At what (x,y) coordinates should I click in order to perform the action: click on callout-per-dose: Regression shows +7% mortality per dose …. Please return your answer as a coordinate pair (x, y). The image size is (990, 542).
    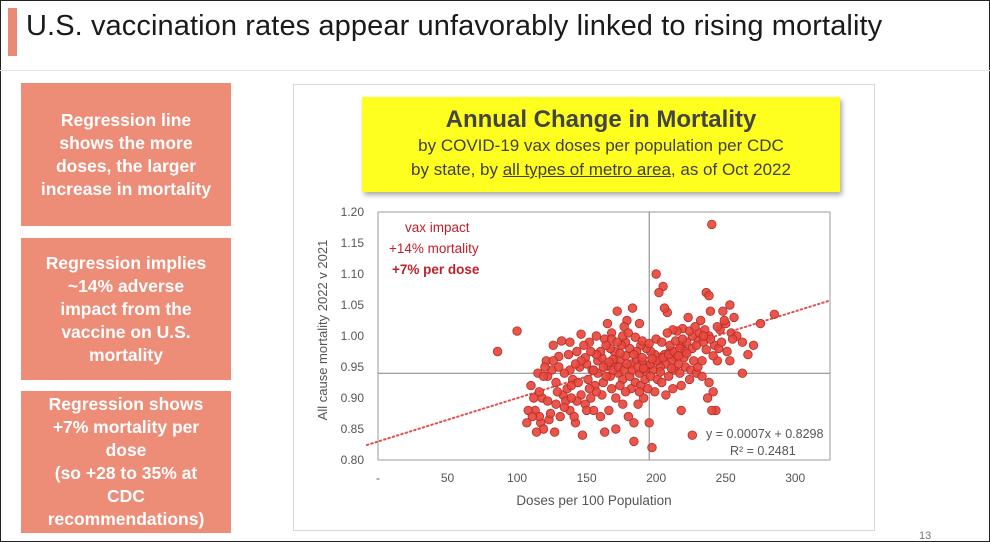
    Looking at the image, I should click on (126, 462).